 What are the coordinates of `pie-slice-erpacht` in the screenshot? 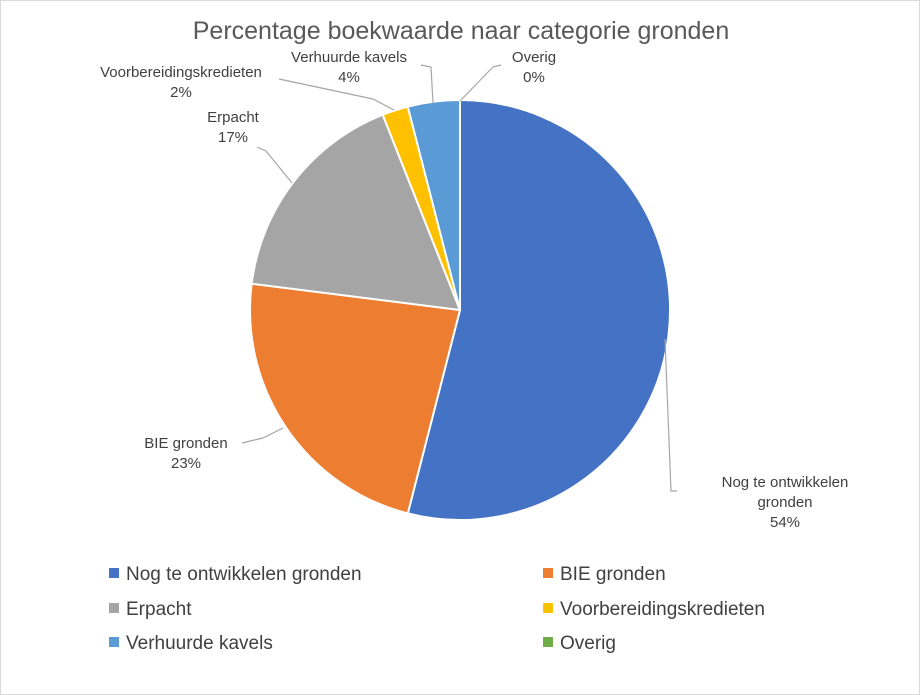 It's located at (355, 212).